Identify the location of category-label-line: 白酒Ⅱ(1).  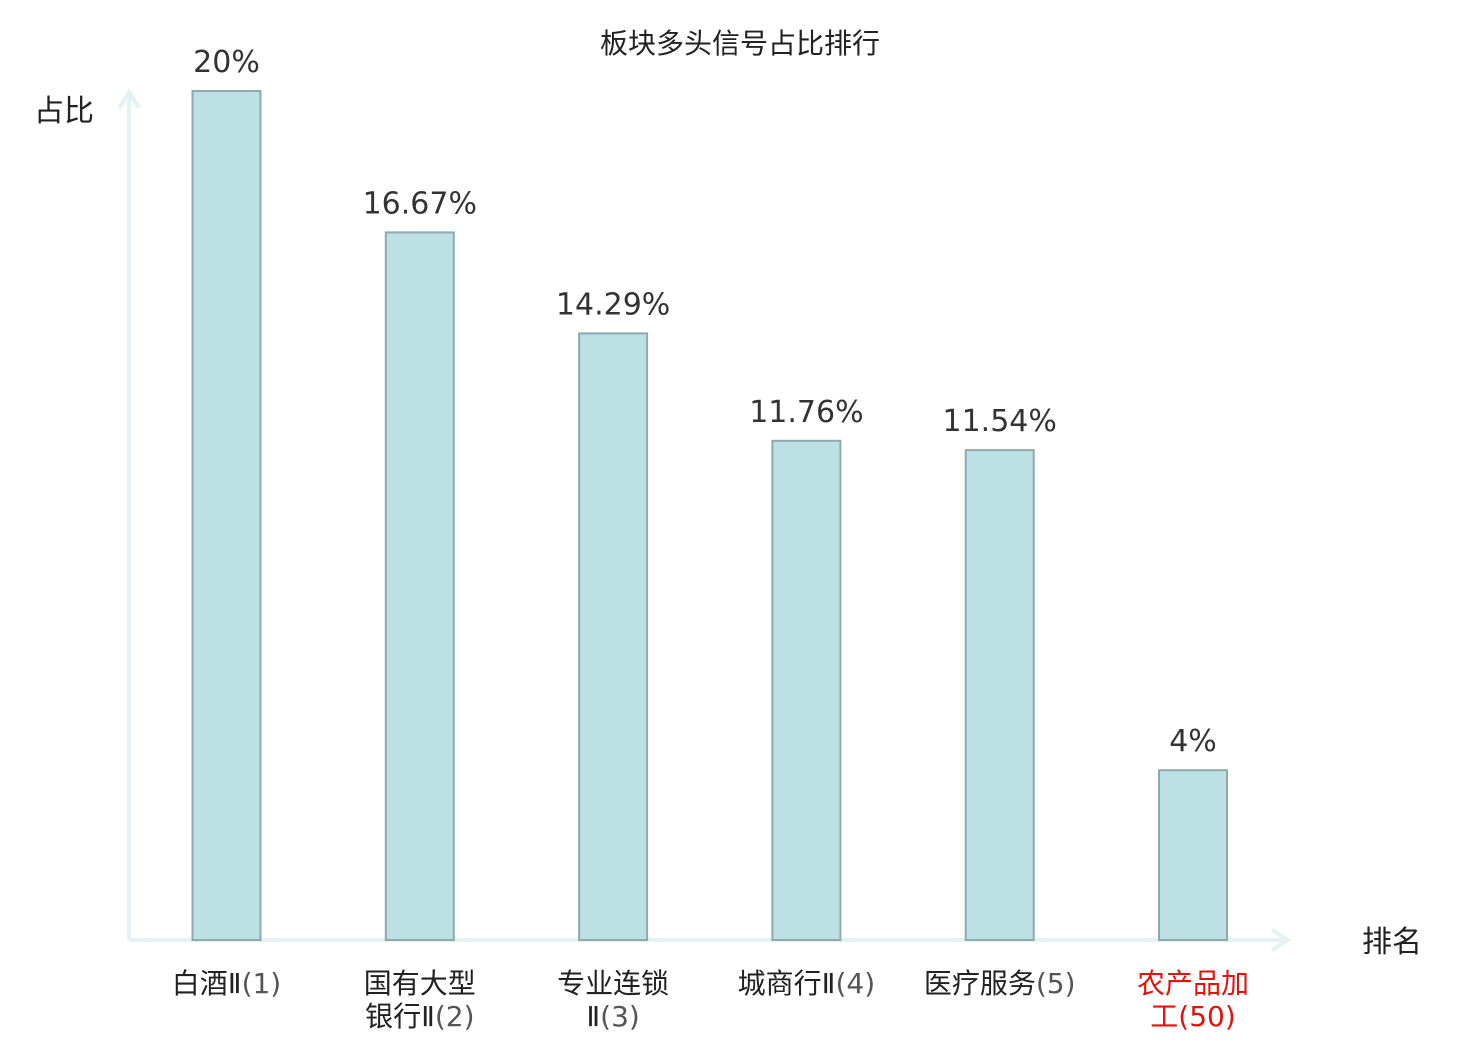
(226, 983).